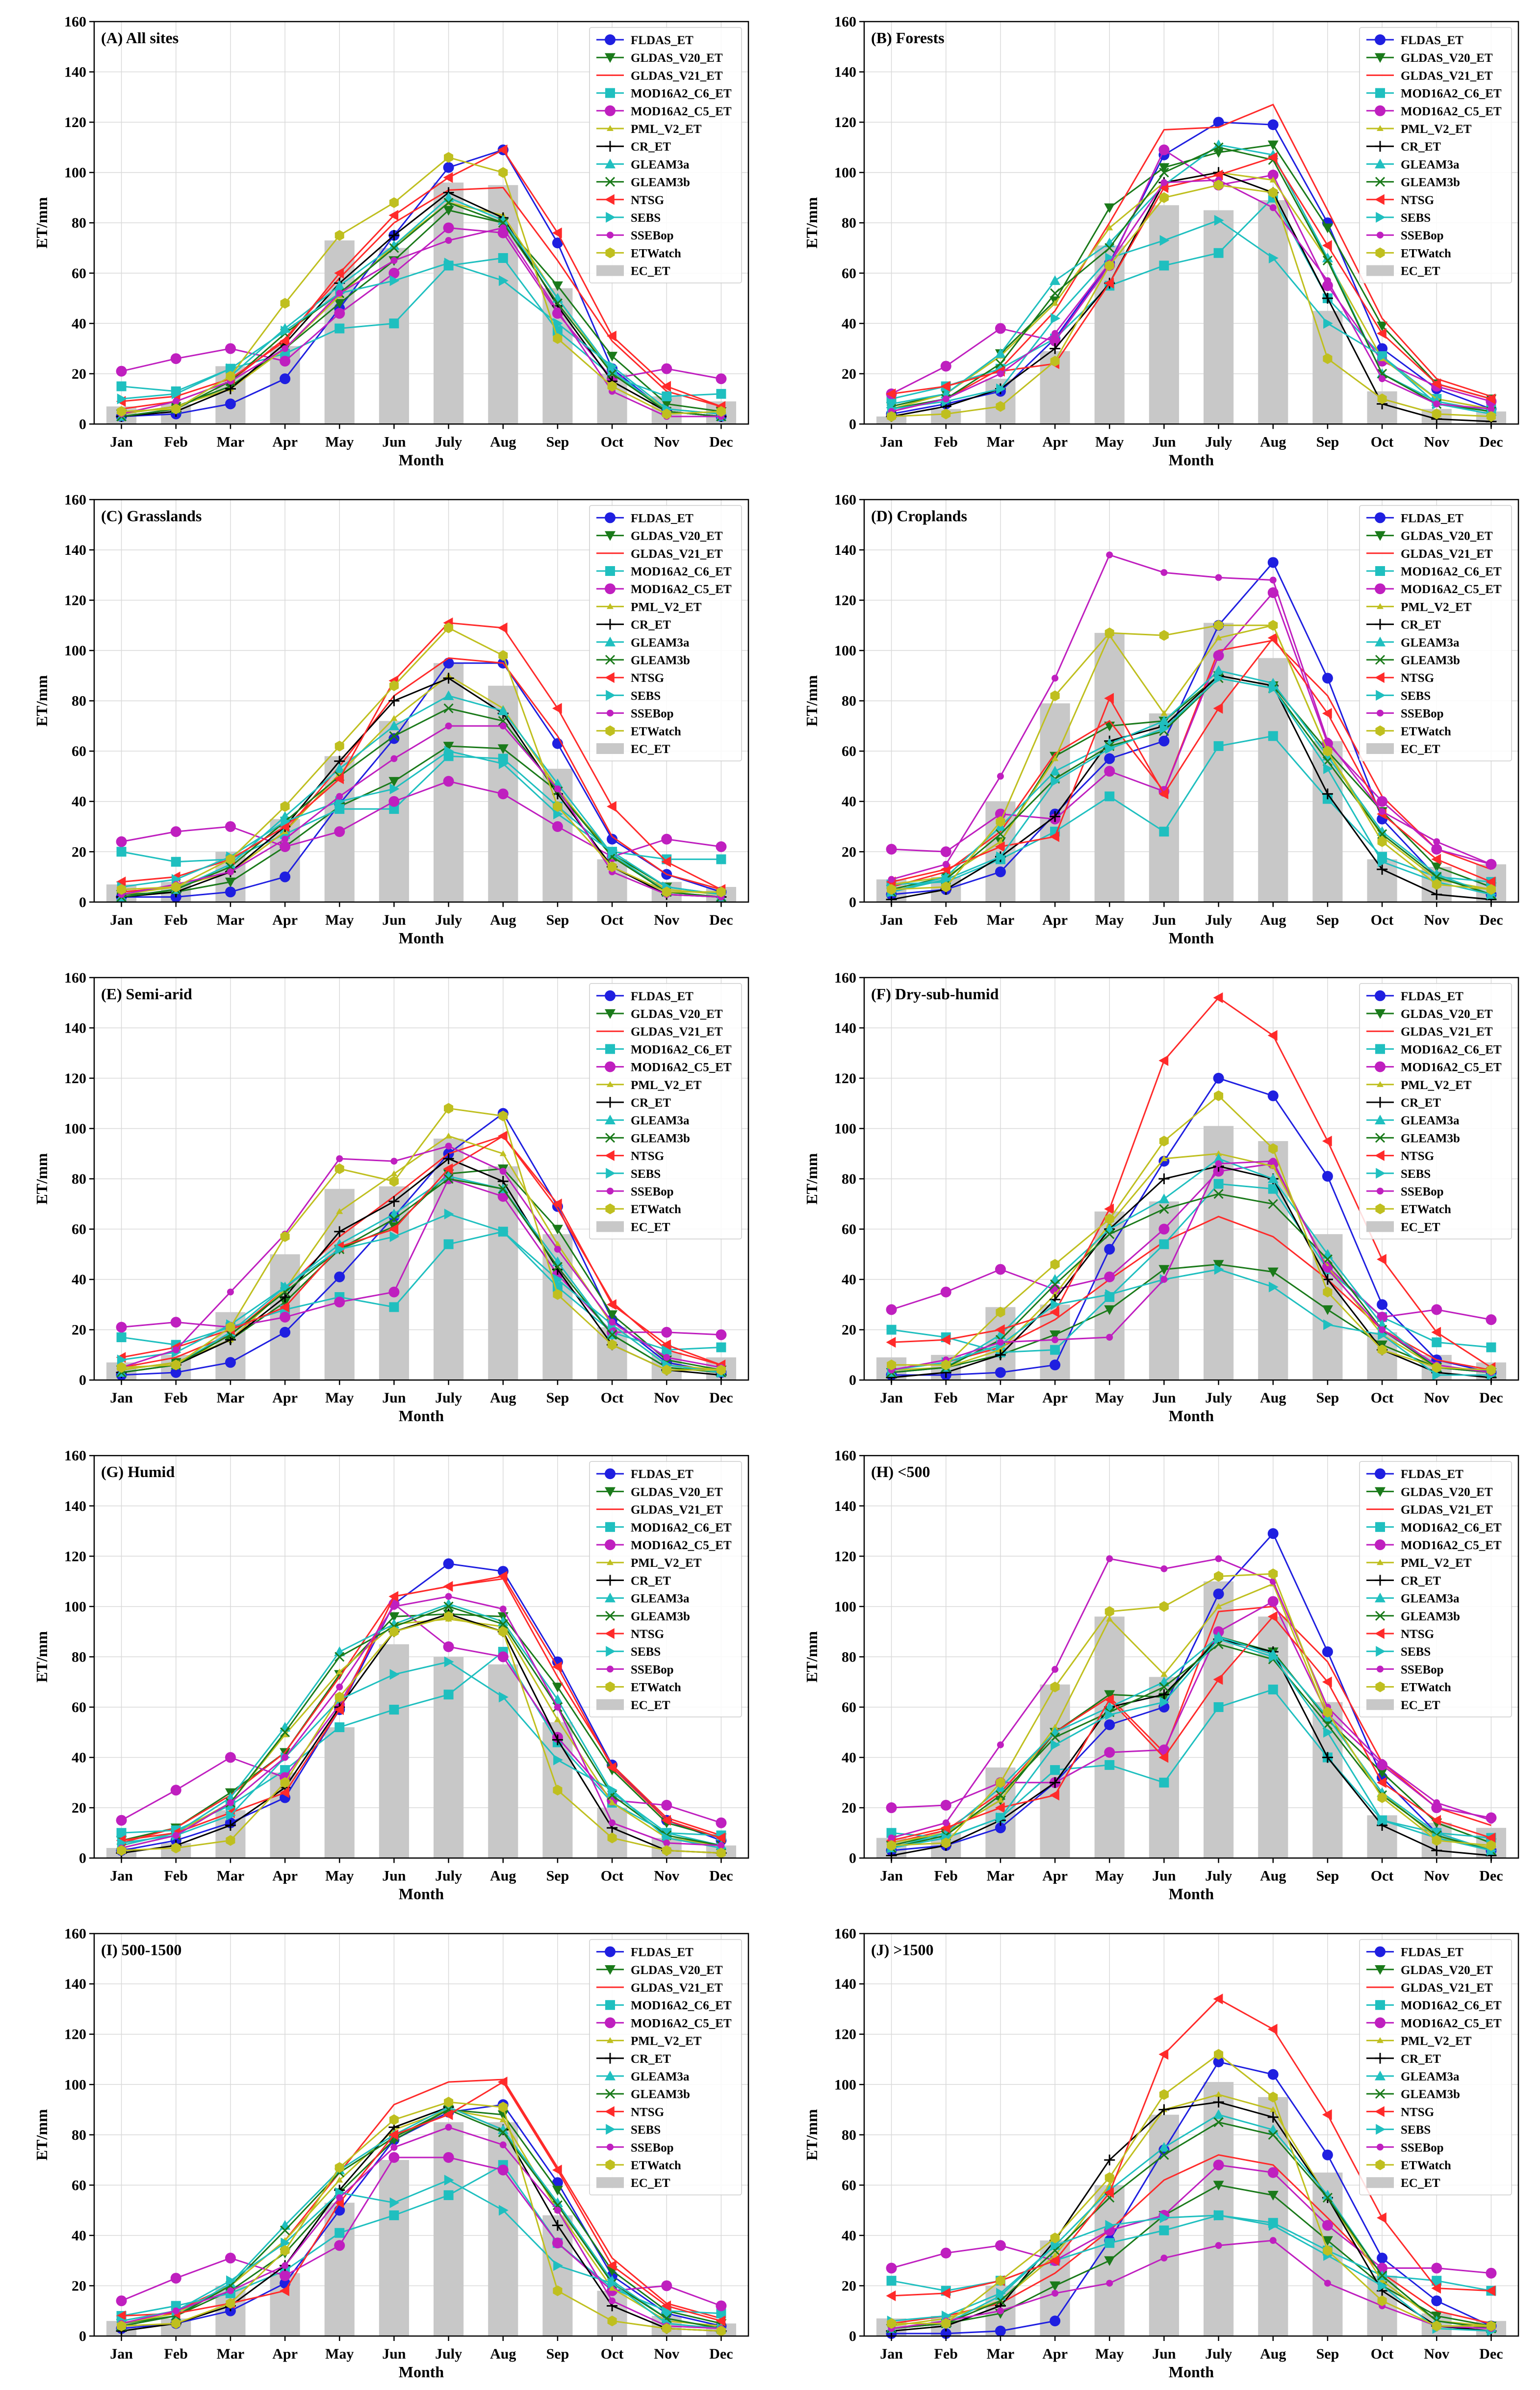  I want to click on point-ssebop-aug, so click(1273, 580).